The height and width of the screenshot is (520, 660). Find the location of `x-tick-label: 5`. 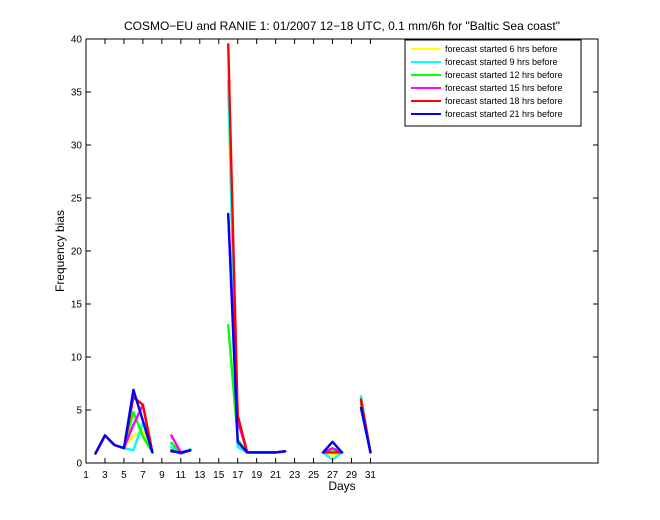

x-tick-label: 5 is located at coordinates (124, 475).